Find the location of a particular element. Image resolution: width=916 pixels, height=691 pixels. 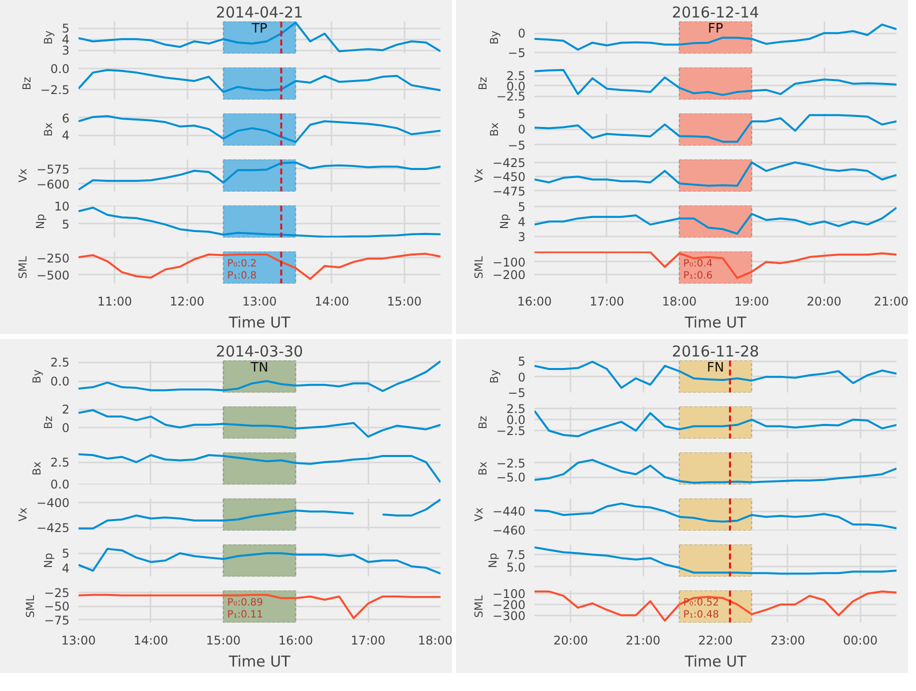

chart-title: 2016-11-28 is located at coordinates (716, 351).